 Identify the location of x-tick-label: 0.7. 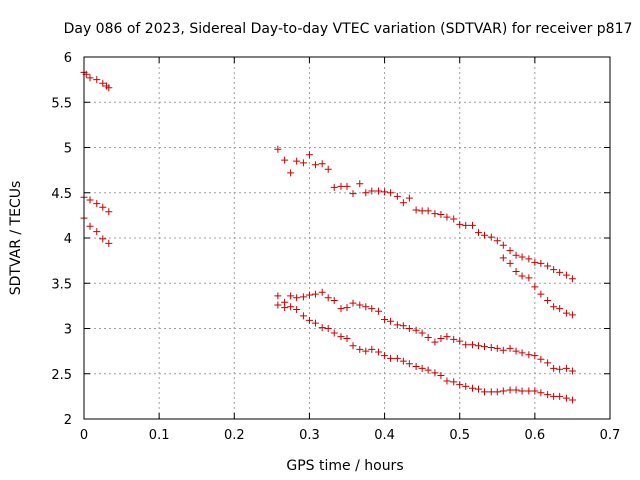
(610, 435).